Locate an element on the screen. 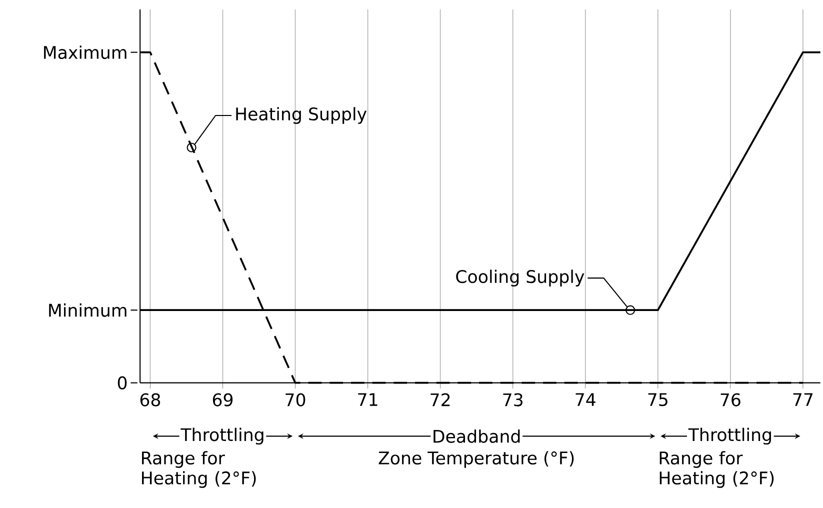 Image resolution: width=823 pixels, height=508 pixels. x-tick-label: 77 is located at coordinates (802, 399).